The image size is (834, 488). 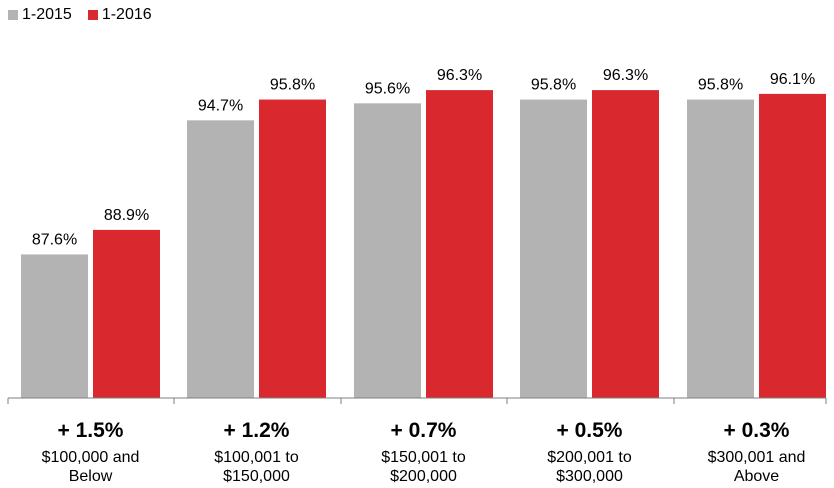 I want to click on category-label-1-0: $100,001 to, so click(x=256, y=457).